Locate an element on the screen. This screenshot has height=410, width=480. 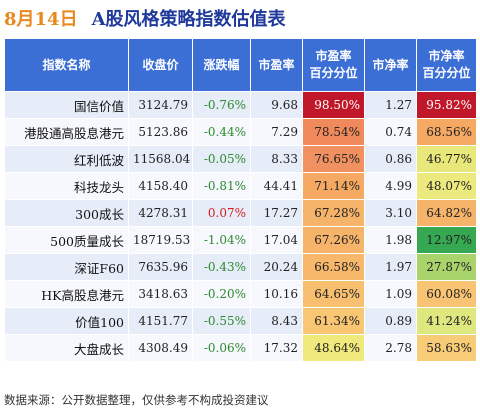
pb-percentile-cell: 64.82% is located at coordinates (446, 213).